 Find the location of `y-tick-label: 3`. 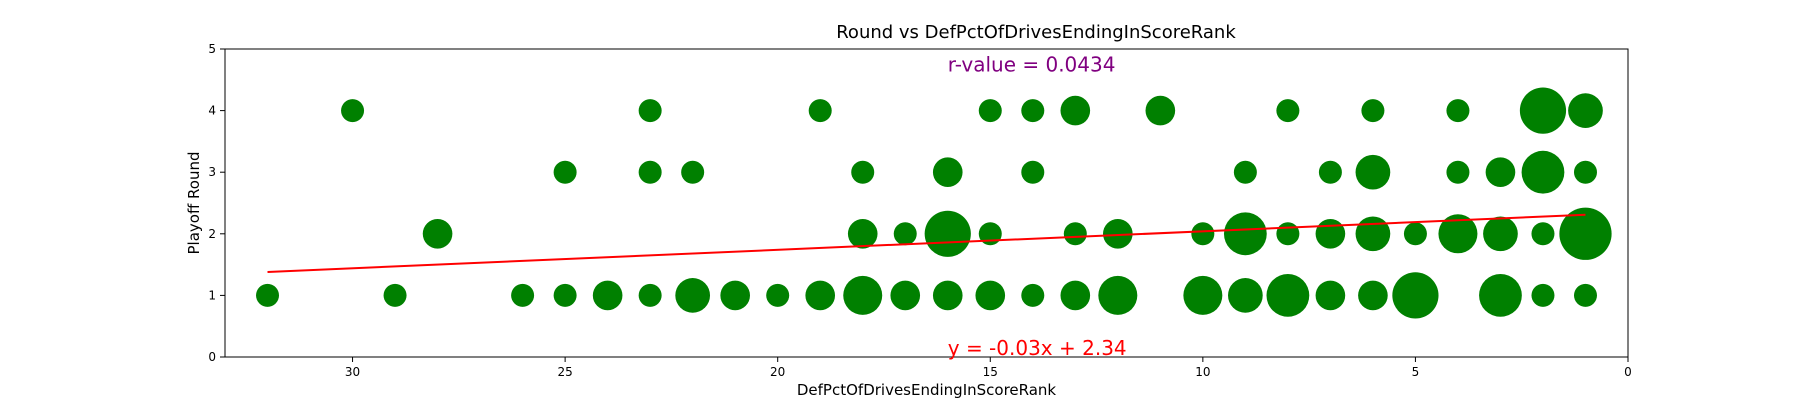

y-tick-label: 3 is located at coordinates (212, 172).